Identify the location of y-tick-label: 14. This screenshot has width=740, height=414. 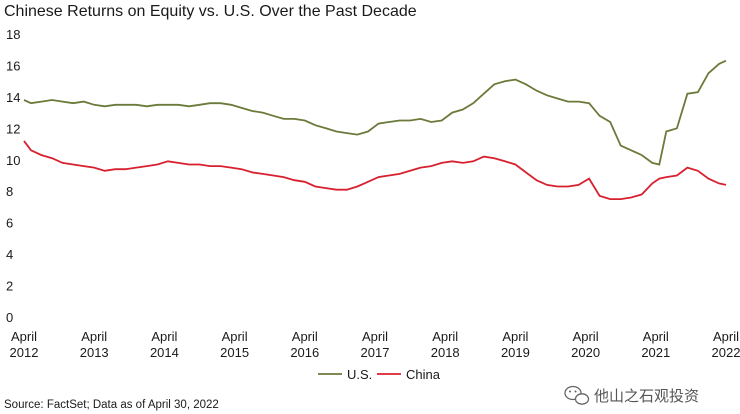
(13, 97).